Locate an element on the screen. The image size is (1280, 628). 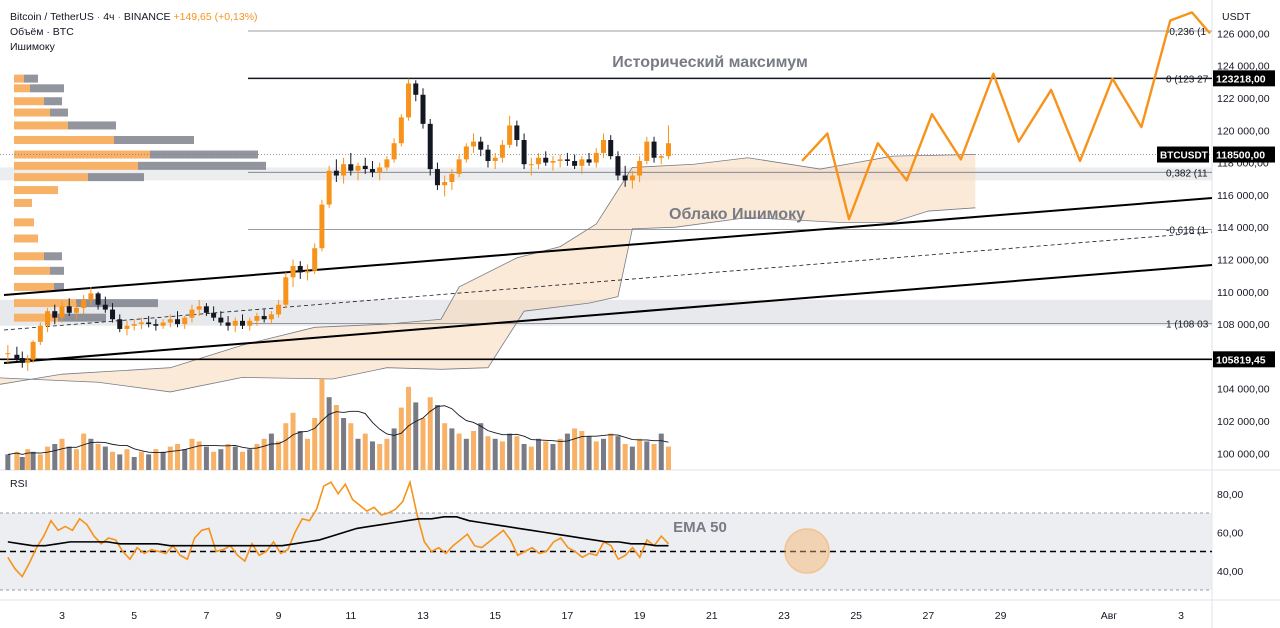
price-axis-tick: 110 000,00 is located at coordinates (1243, 293).